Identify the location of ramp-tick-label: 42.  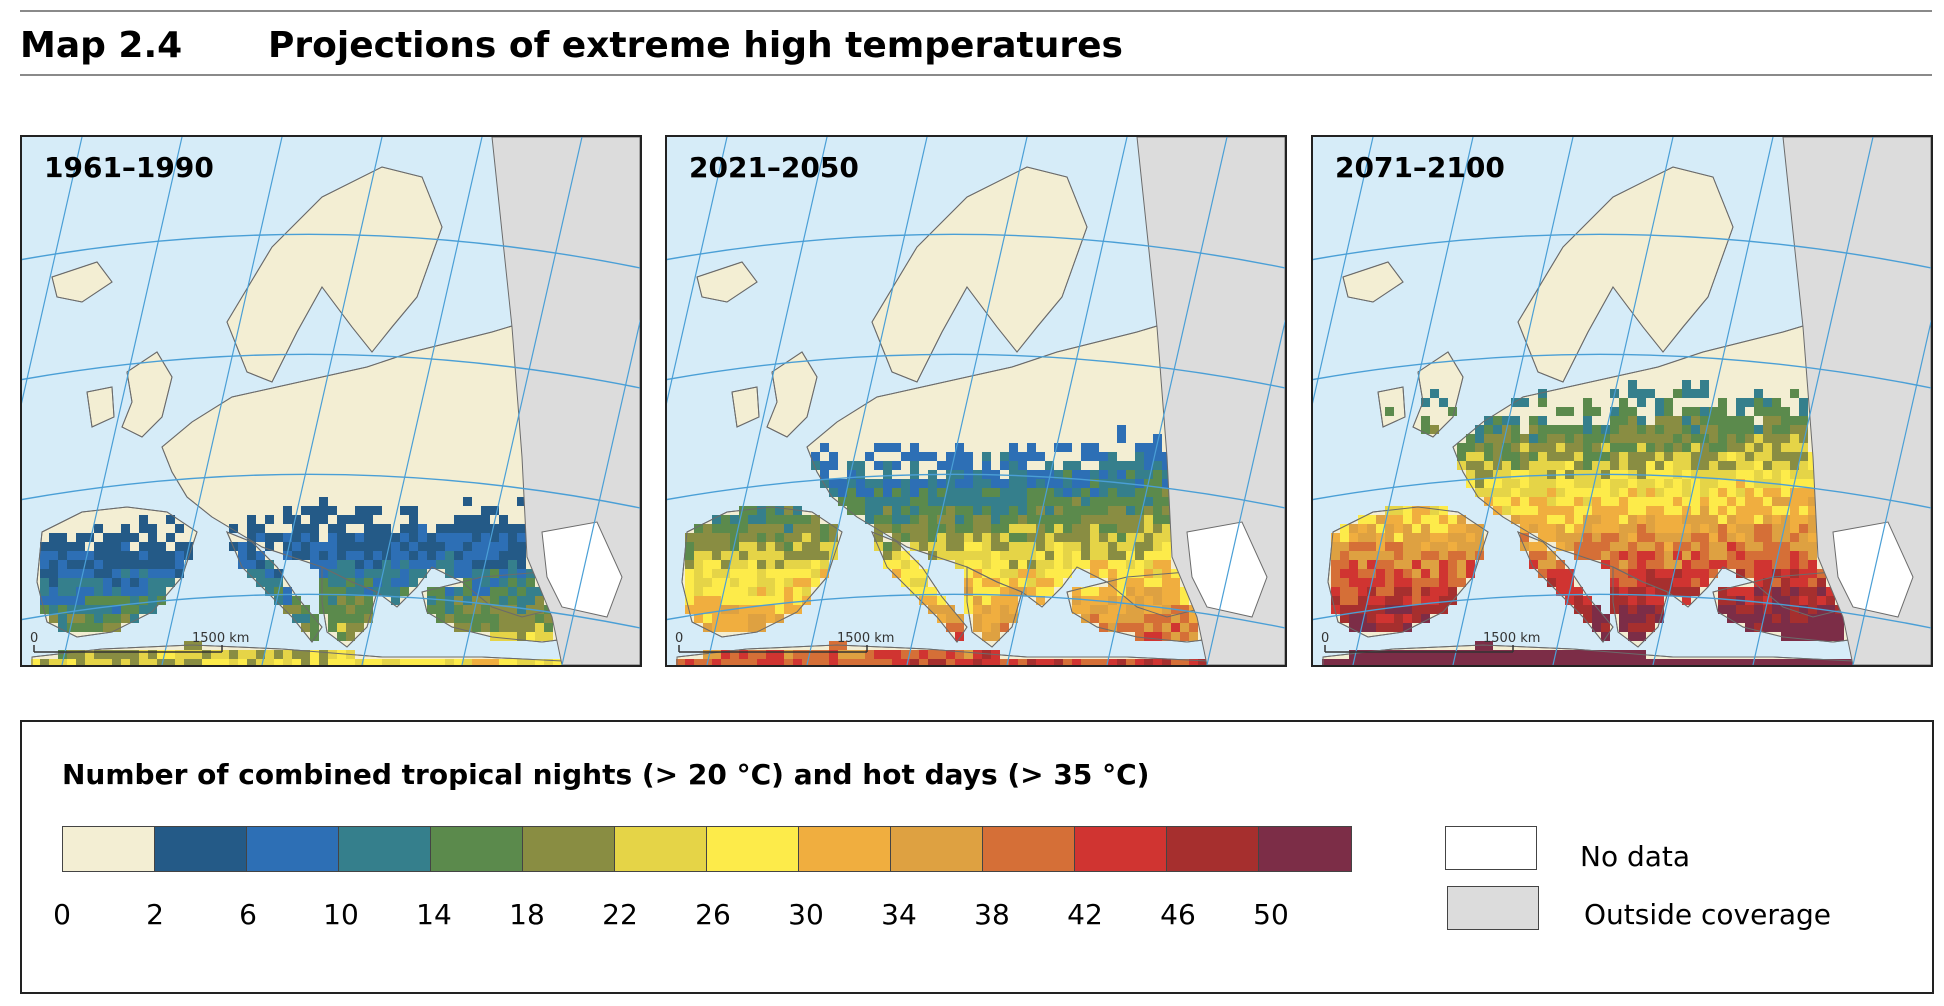
(1085, 914).